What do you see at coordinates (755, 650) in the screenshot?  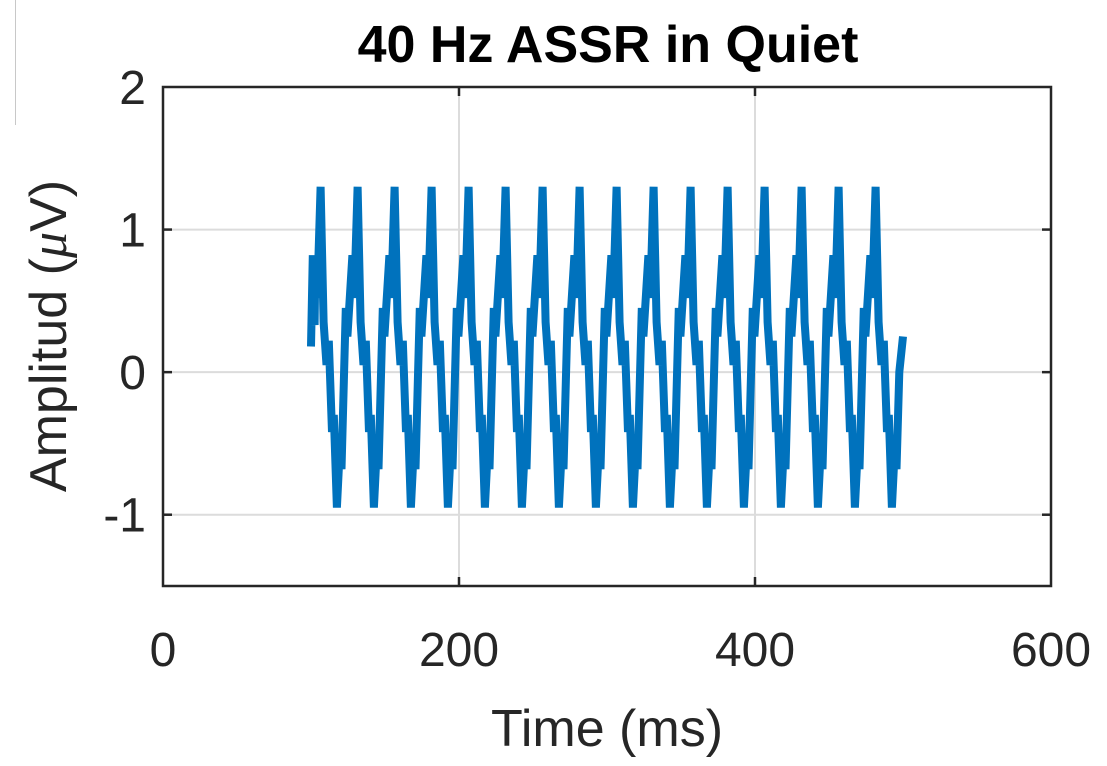 I see `x-tick-label: 400` at bounding box center [755, 650].